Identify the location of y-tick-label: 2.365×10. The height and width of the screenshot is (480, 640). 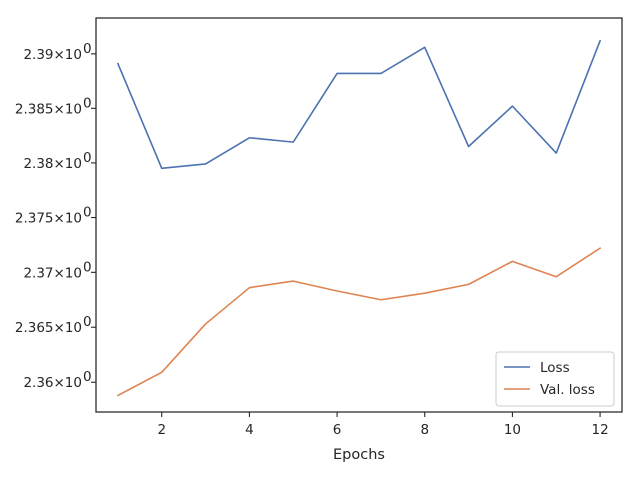
(48, 328).